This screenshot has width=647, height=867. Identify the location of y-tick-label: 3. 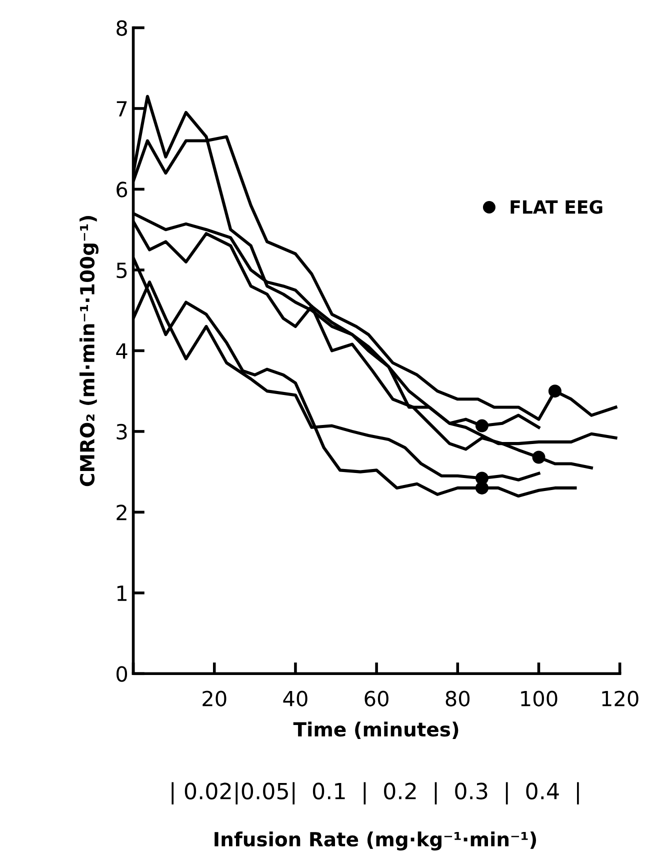
(121, 432).